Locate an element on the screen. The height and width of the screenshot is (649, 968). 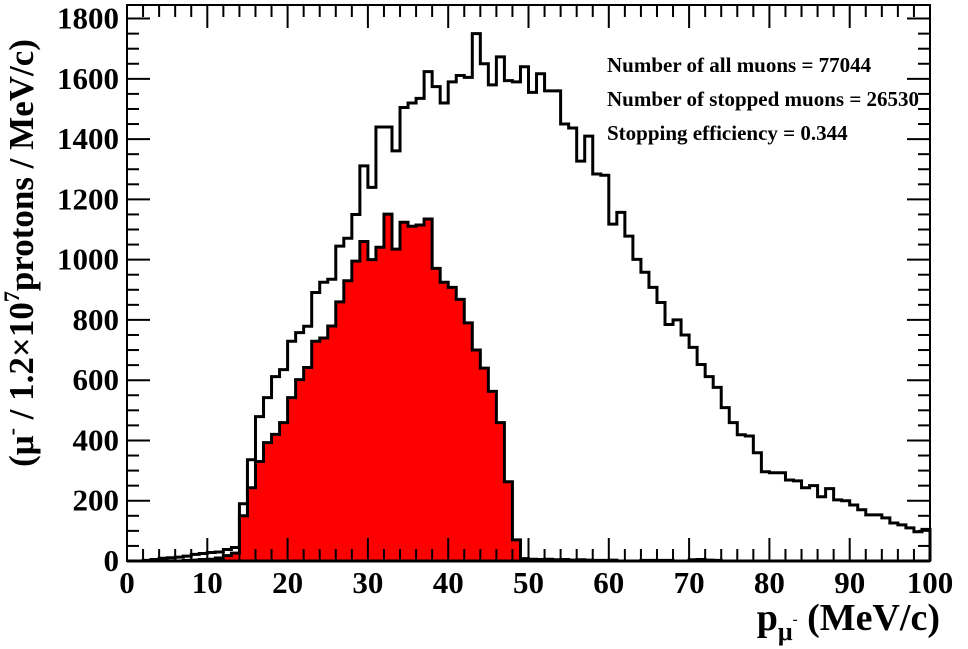
y-tick-label: 1600 is located at coordinates (88, 78).